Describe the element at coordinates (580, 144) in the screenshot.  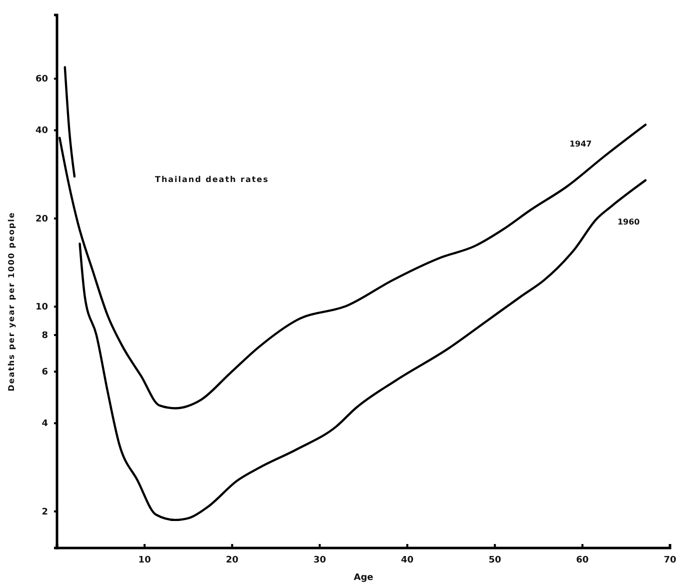
I see `series-label: 1947` at that location.